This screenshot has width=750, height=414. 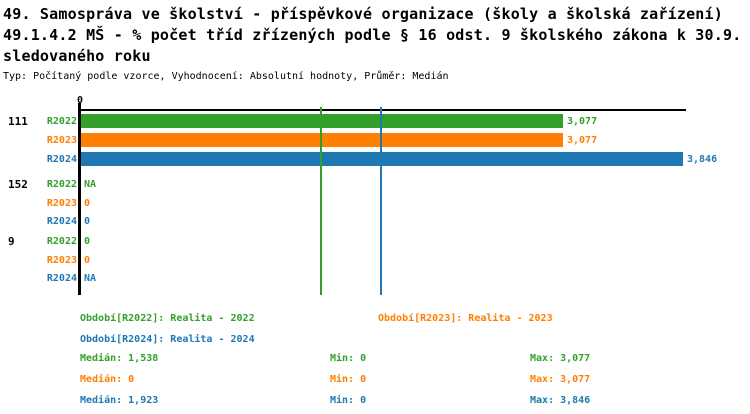 What do you see at coordinates (167, 339) in the screenshot?
I see `legend-item-r2024: Období[R2024]: Realita - 2024` at bounding box center [167, 339].